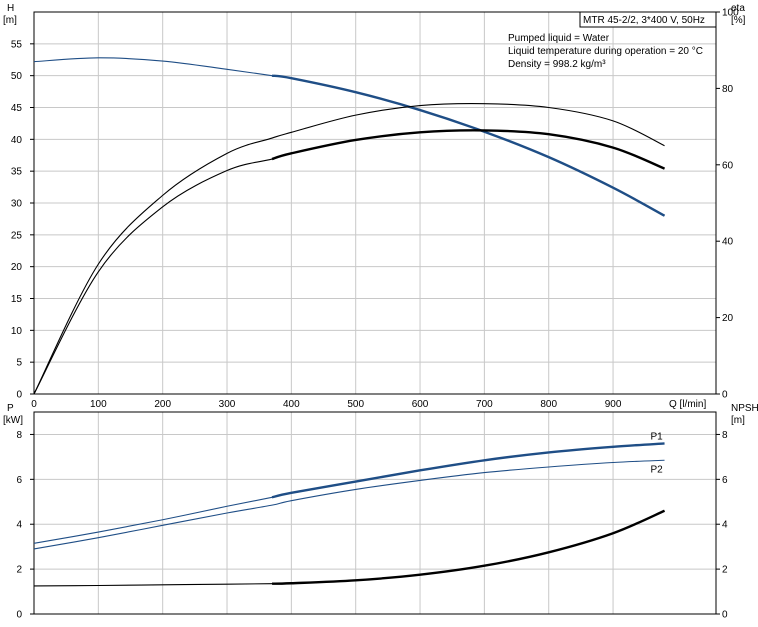  What do you see at coordinates (738, 20) in the screenshot?
I see `right-axis-unit: [%]` at bounding box center [738, 20].